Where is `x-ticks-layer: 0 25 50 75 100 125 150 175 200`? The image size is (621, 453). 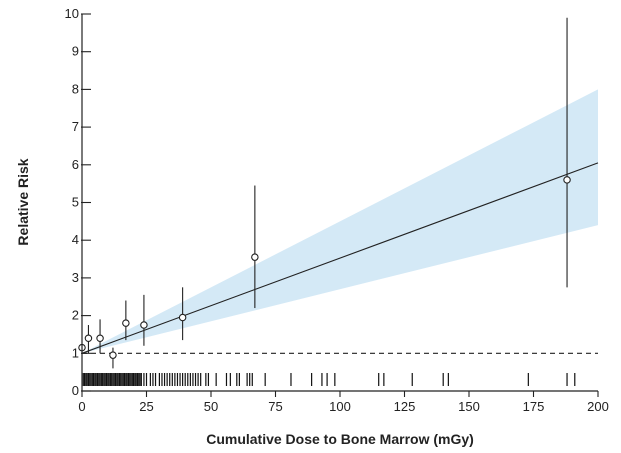 x-ticks-layer: 0 25 50 75 100 125 150 175 200 is located at coordinates (343, 402).